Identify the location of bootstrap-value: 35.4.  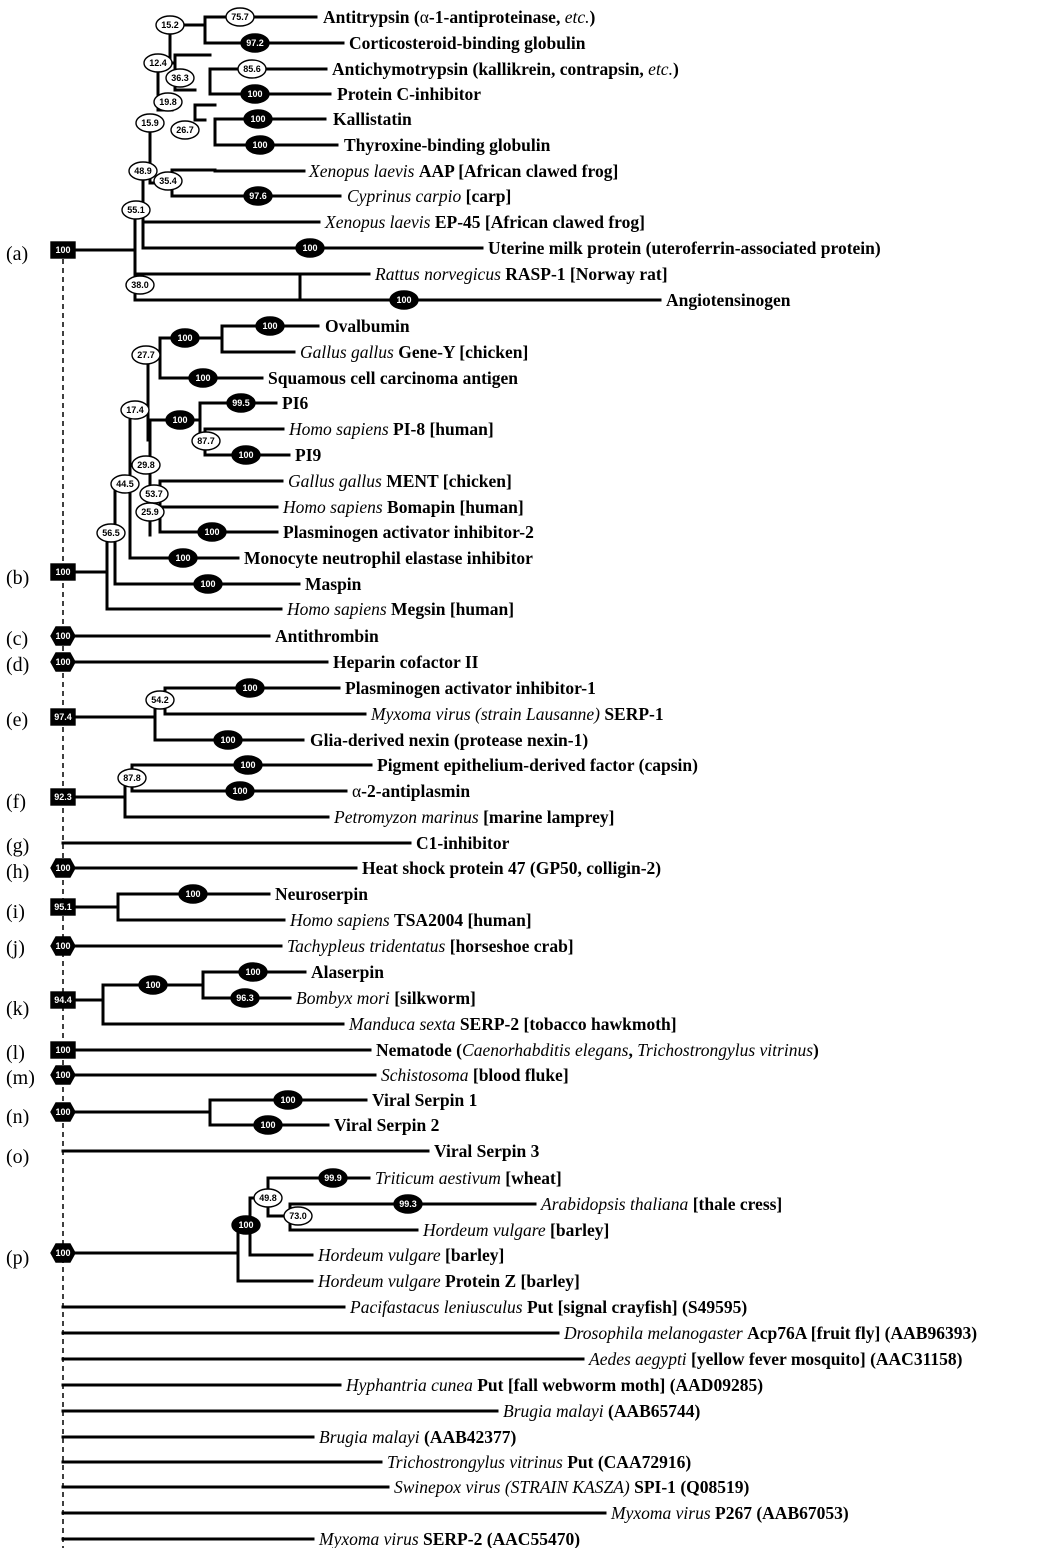
(168, 181).